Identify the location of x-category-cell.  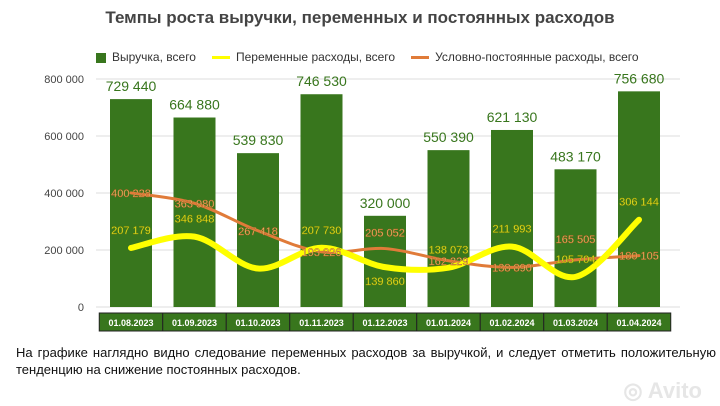
(639, 322).